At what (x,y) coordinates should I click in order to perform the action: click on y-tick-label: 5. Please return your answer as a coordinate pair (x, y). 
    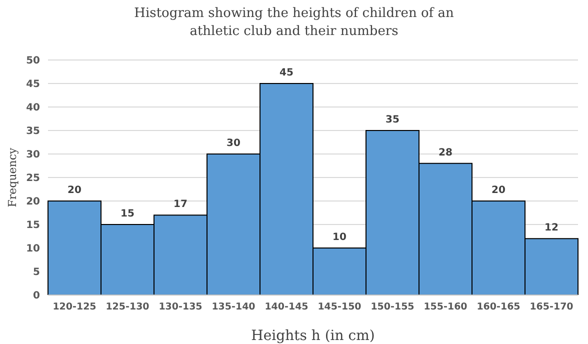
    Looking at the image, I should click on (36, 272).